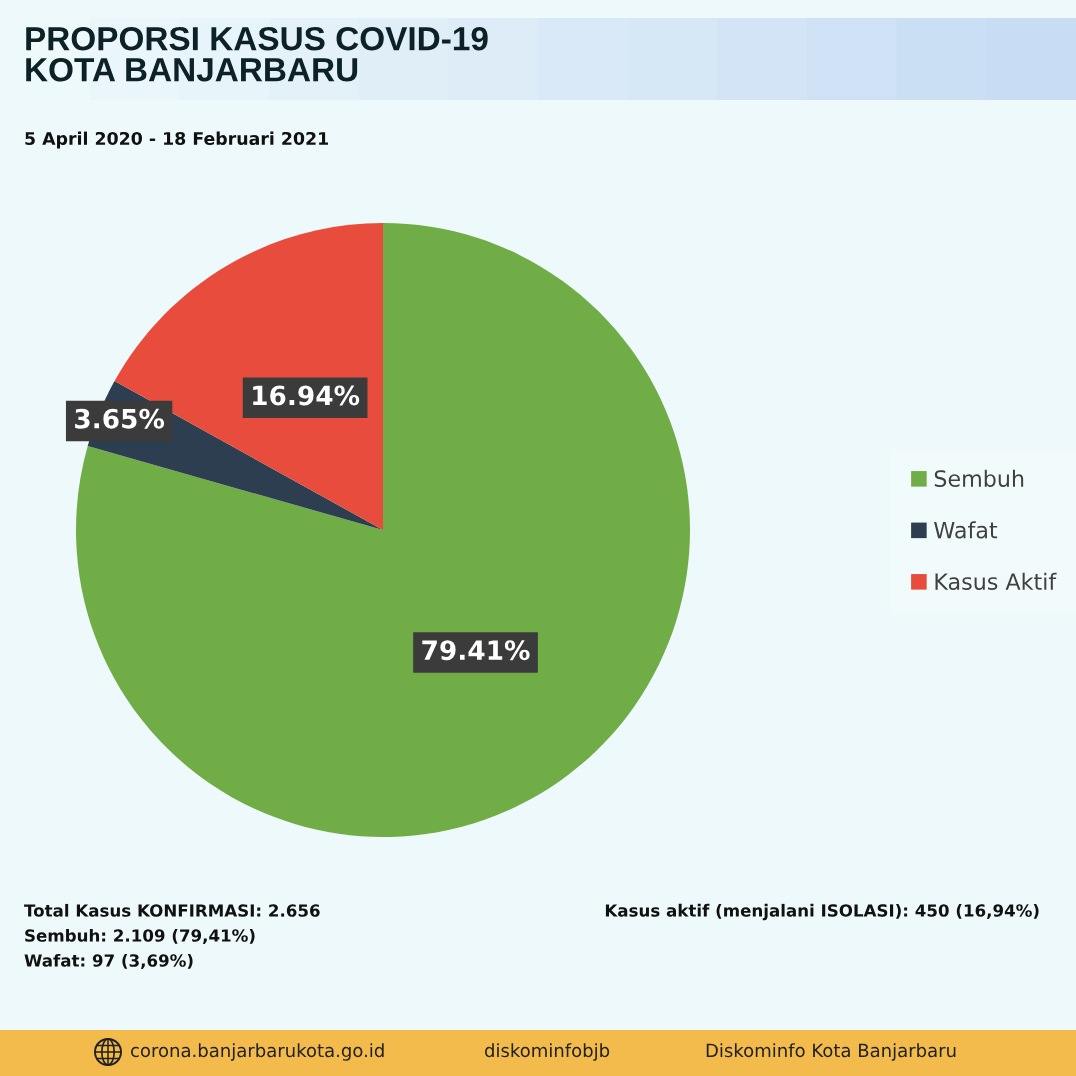  What do you see at coordinates (257, 1052) in the screenshot?
I see `text: corona.banjarbarukota.go.id` at bounding box center [257, 1052].